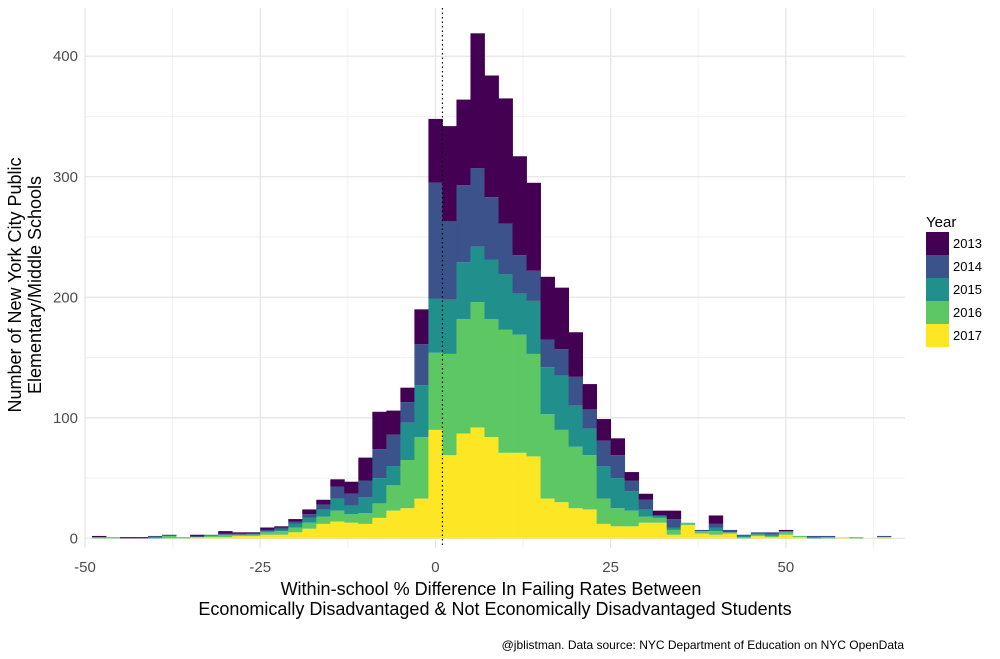  Describe the element at coordinates (937, 243) in the screenshot. I see `legend-swatch-2013` at that location.